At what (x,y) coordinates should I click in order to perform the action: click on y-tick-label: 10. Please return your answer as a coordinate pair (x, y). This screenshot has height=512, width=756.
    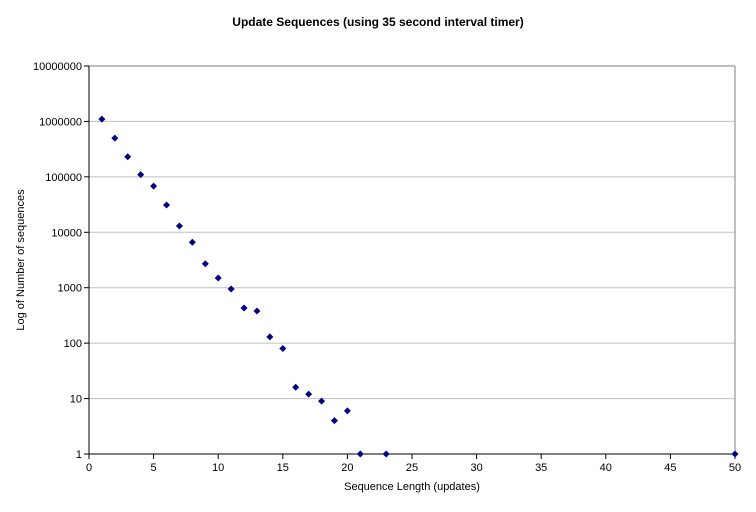
    Looking at the image, I should click on (76, 400).